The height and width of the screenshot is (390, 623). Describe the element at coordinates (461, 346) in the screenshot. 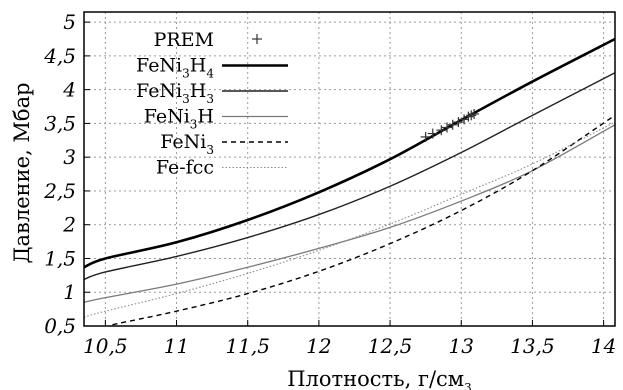

I see `x-tick-label: 13` at that location.